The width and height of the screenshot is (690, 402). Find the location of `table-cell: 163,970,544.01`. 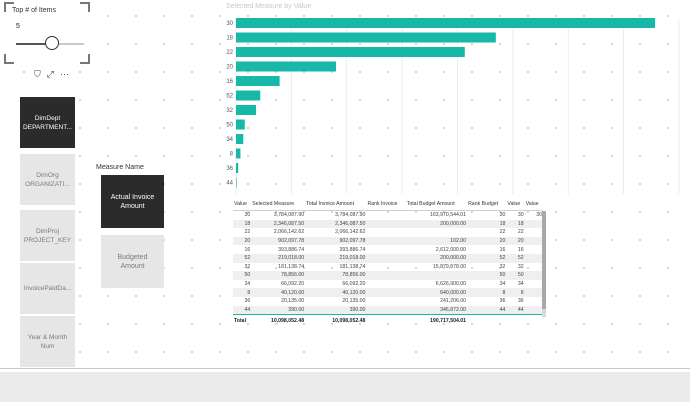

table-cell: 163,970,544.01 is located at coordinates (448, 215).